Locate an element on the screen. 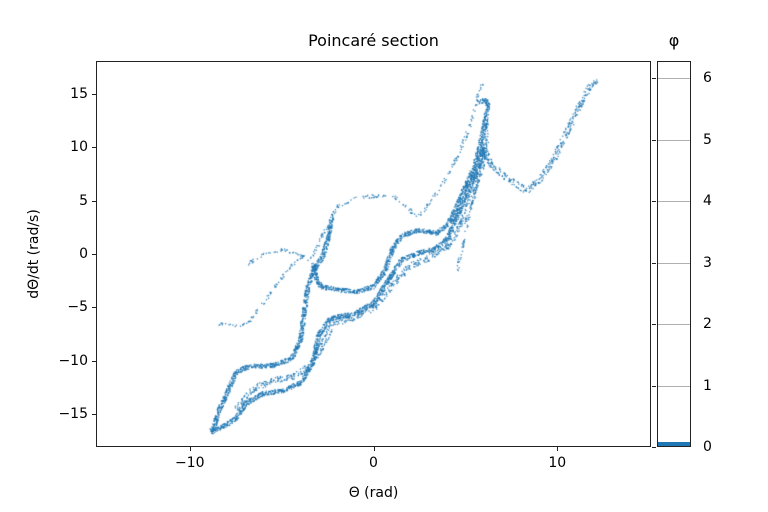  phi-slider is located at coordinates (674, 254).